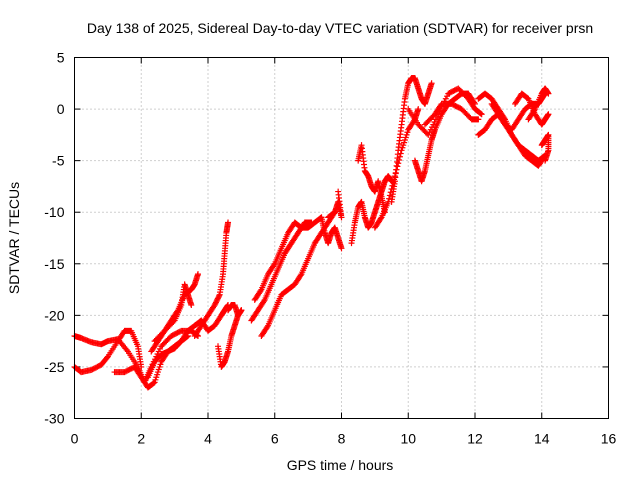  I want to click on y-tick-label: 0, so click(61, 109).